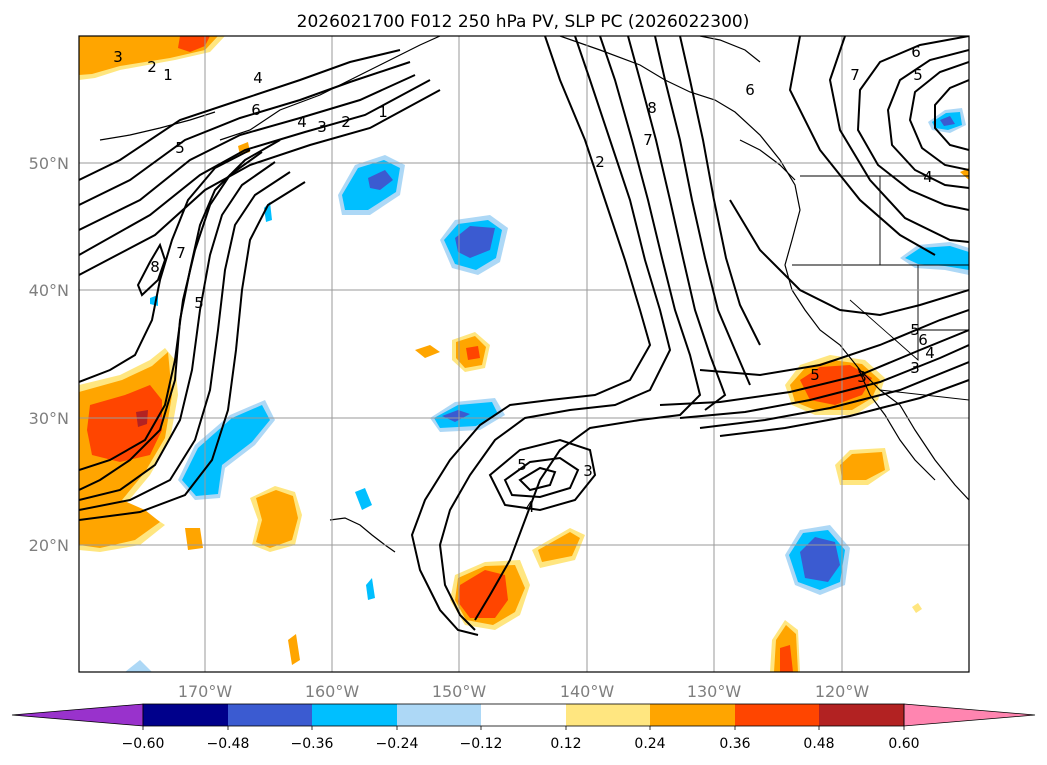  What do you see at coordinates (896, 424) in the screenshot?
I see `baja-california` at bounding box center [896, 424].